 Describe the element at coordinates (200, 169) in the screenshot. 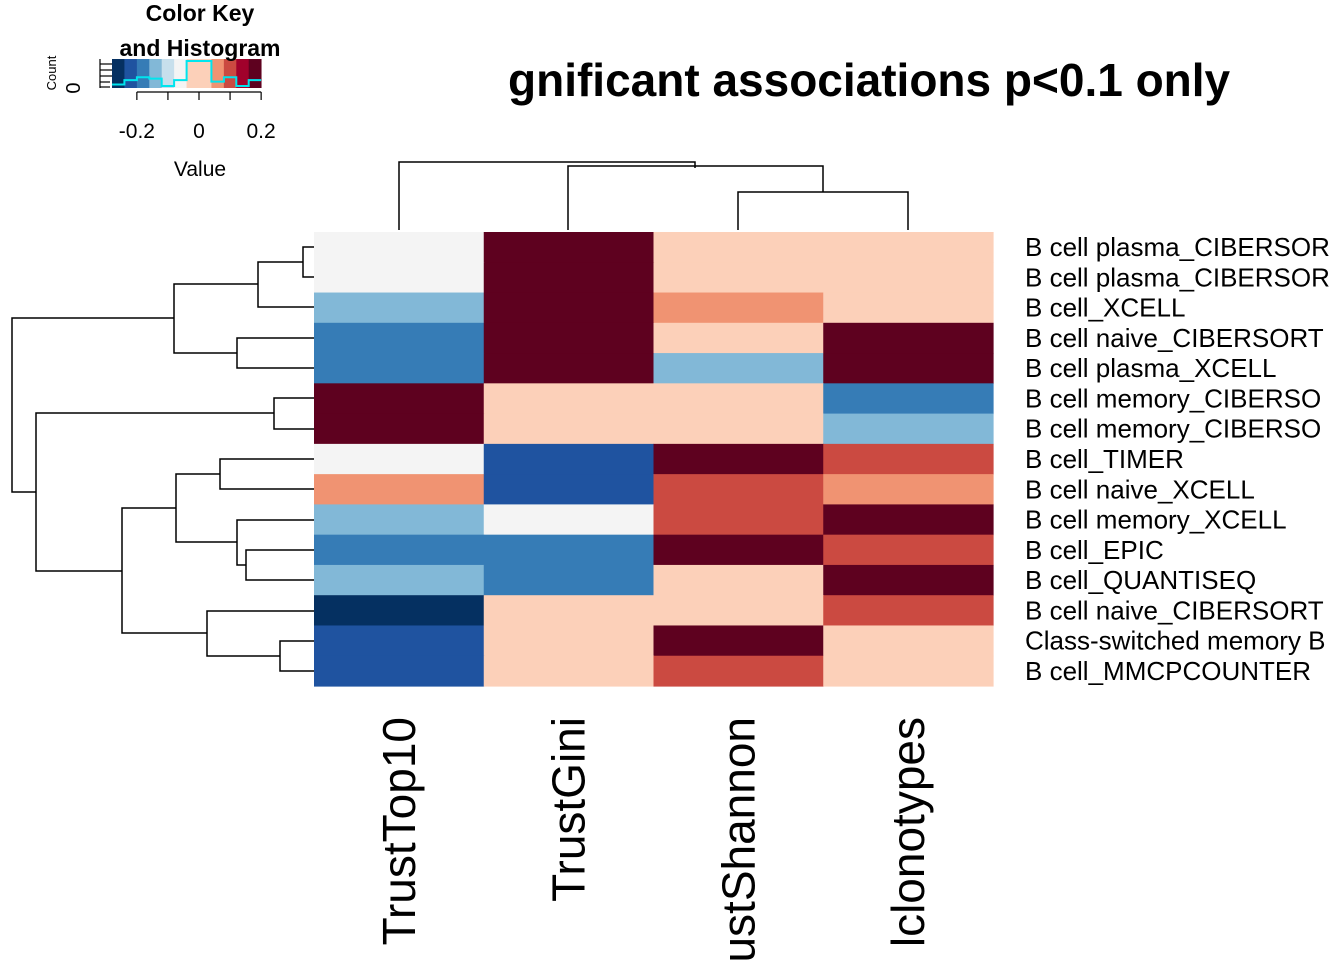

I see `color-key-xlabel: Value` at that location.